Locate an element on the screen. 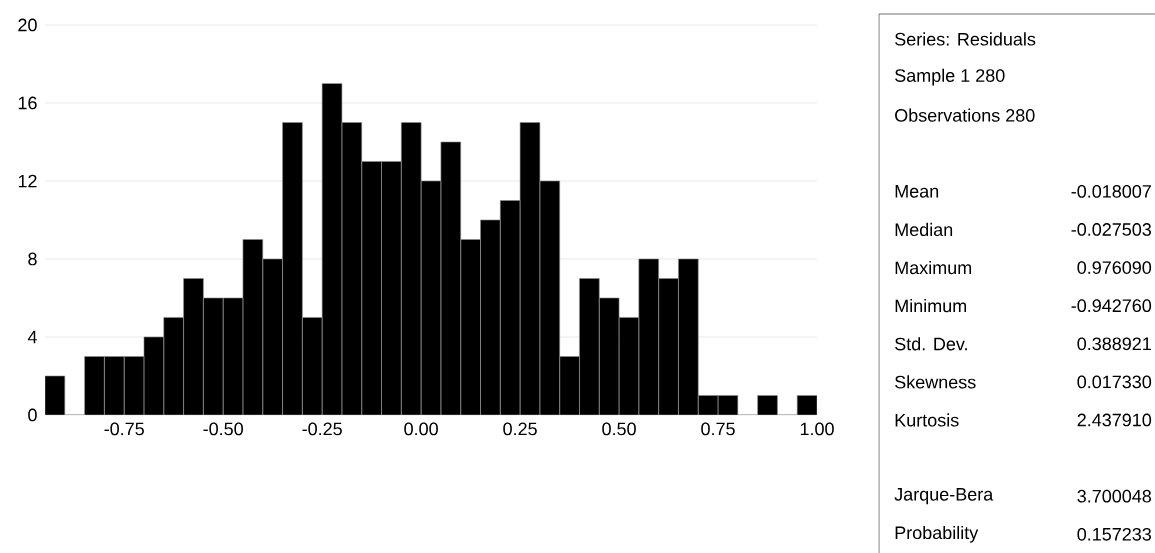 This screenshot has height=553, width=1155. text: 0.017330 is located at coordinates (1114, 382).